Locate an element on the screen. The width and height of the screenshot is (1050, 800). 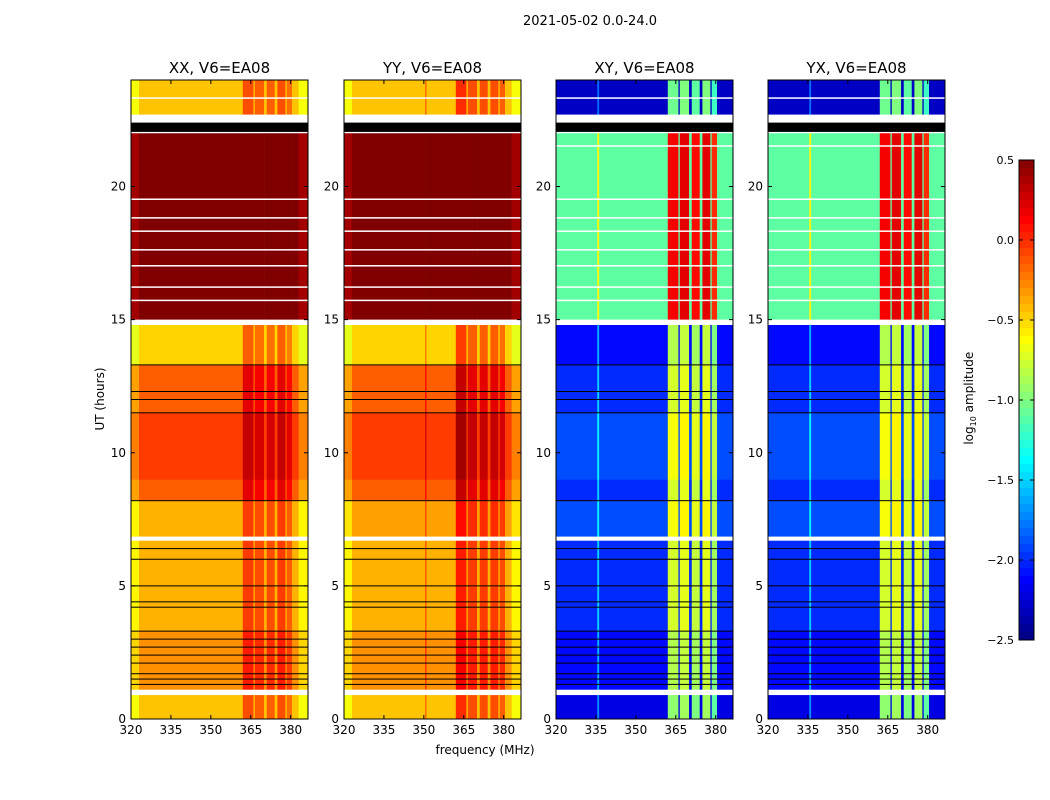
x-tick-label: 320 is located at coordinates (556, 730).